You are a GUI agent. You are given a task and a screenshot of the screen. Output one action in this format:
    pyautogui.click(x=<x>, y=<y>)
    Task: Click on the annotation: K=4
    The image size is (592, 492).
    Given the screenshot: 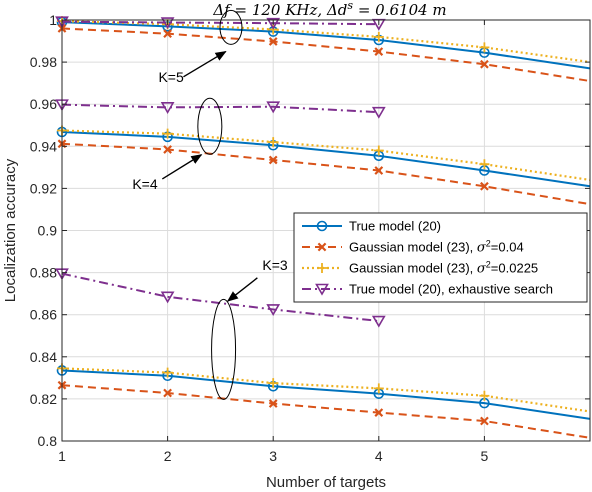 What is the action you would take?
    pyautogui.click(x=177, y=144)
    